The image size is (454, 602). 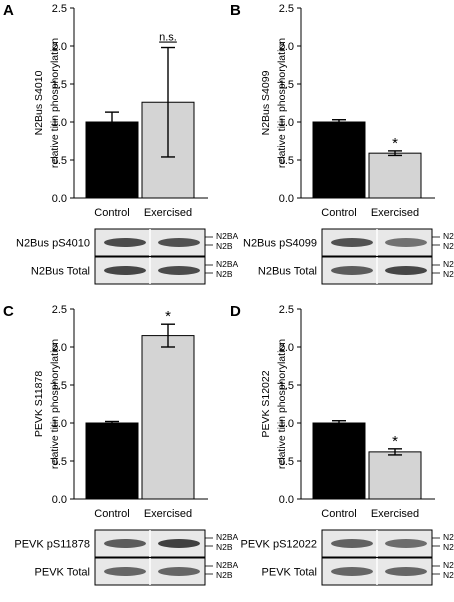 What do you see at coordinates (235, 311) in the screenshot?
I see `panel-letter: D` at bounding box center [235, 311].